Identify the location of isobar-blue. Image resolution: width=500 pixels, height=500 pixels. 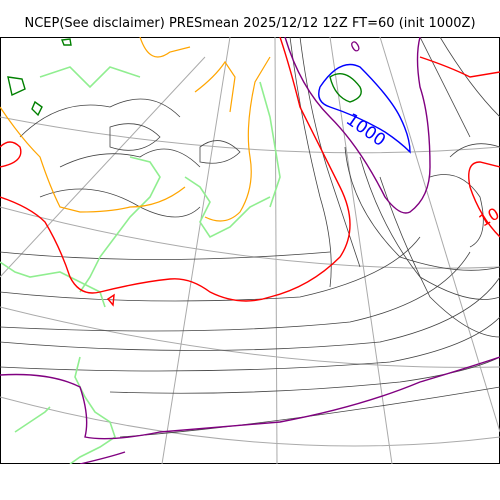
(364, 108).